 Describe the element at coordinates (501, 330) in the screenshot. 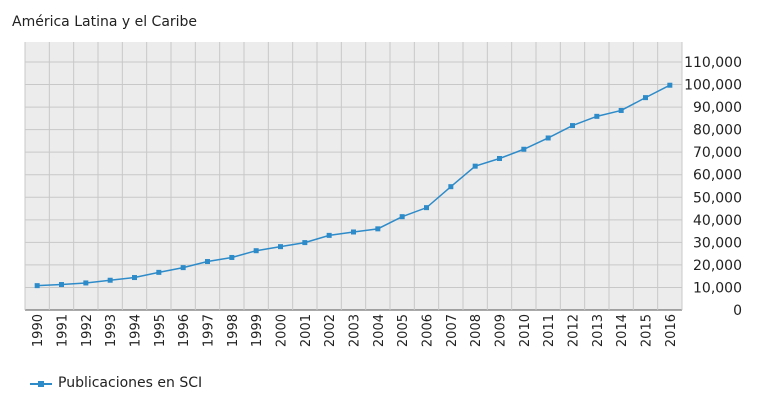

I see `x-tick-label: 2009` at that location.